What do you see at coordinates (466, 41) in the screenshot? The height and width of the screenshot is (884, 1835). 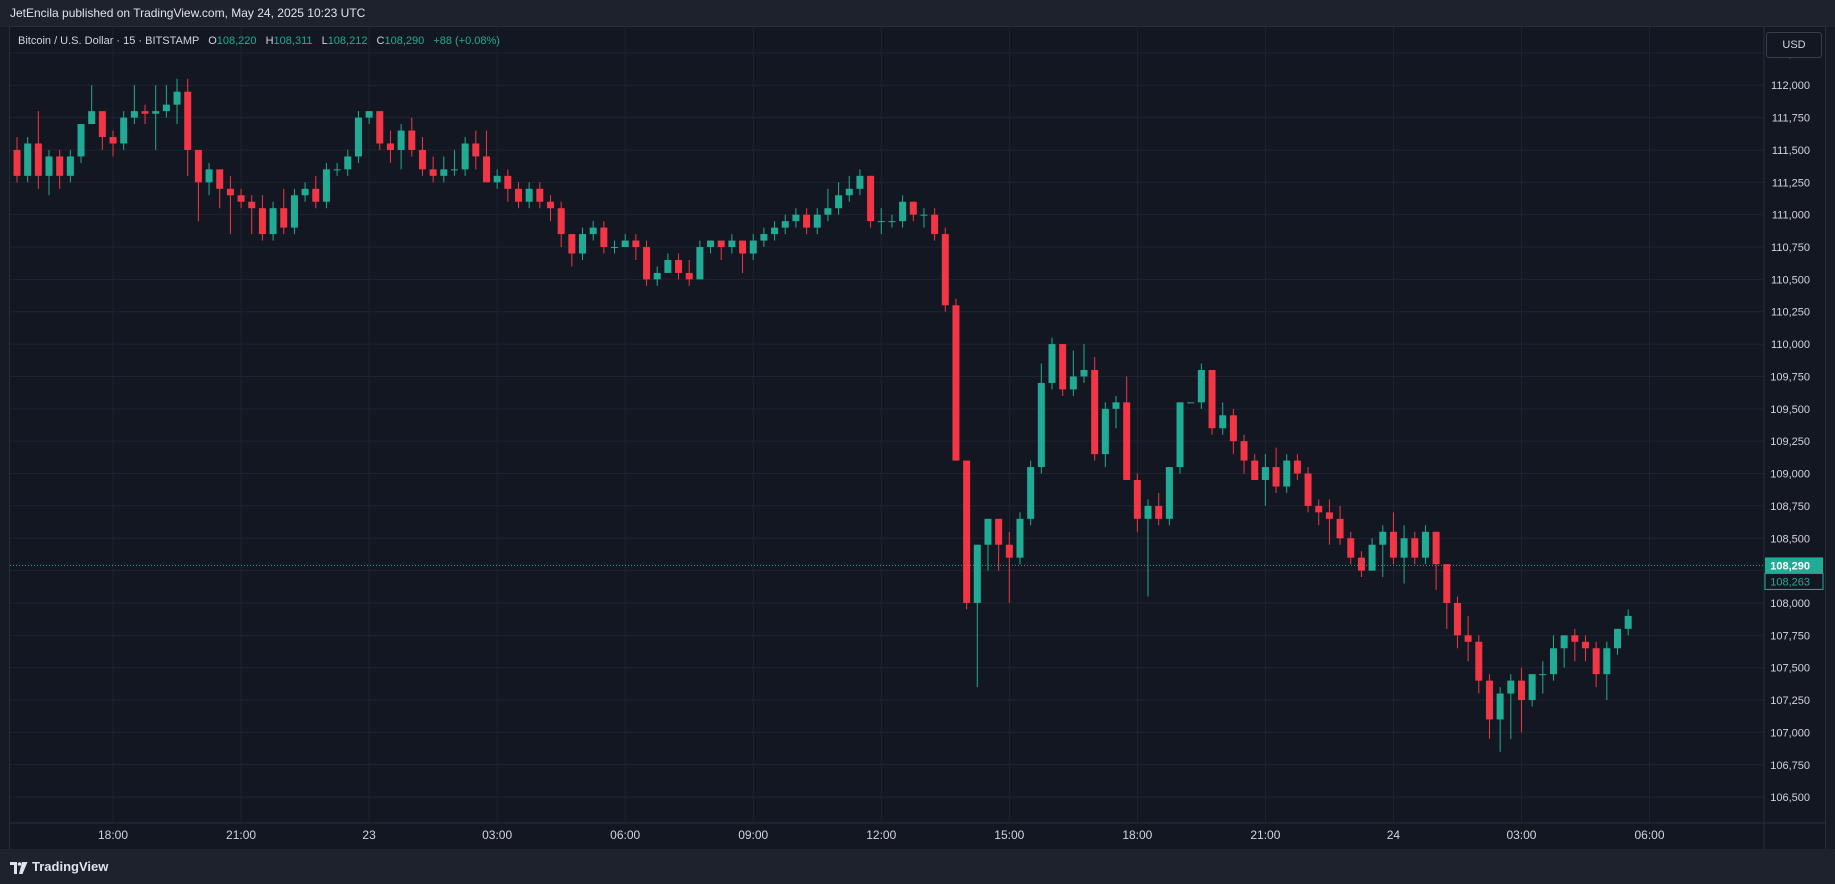 I see `change-value: +88 (+0.08%)` at bounding box center [466, 41].